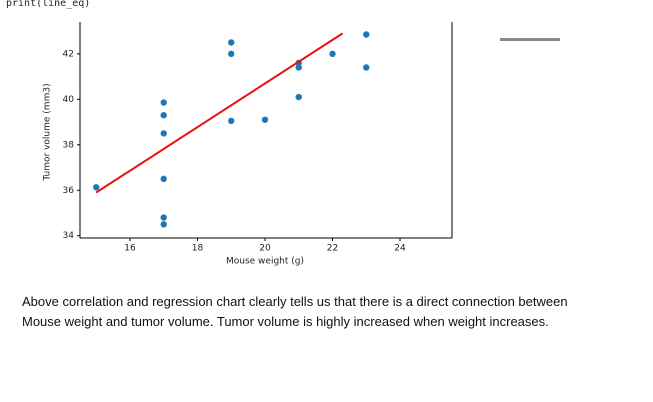  What do you see at coordinates (530, 39) in the screenshot?
I see `scroll-bar` at bounding box center [530, 39].